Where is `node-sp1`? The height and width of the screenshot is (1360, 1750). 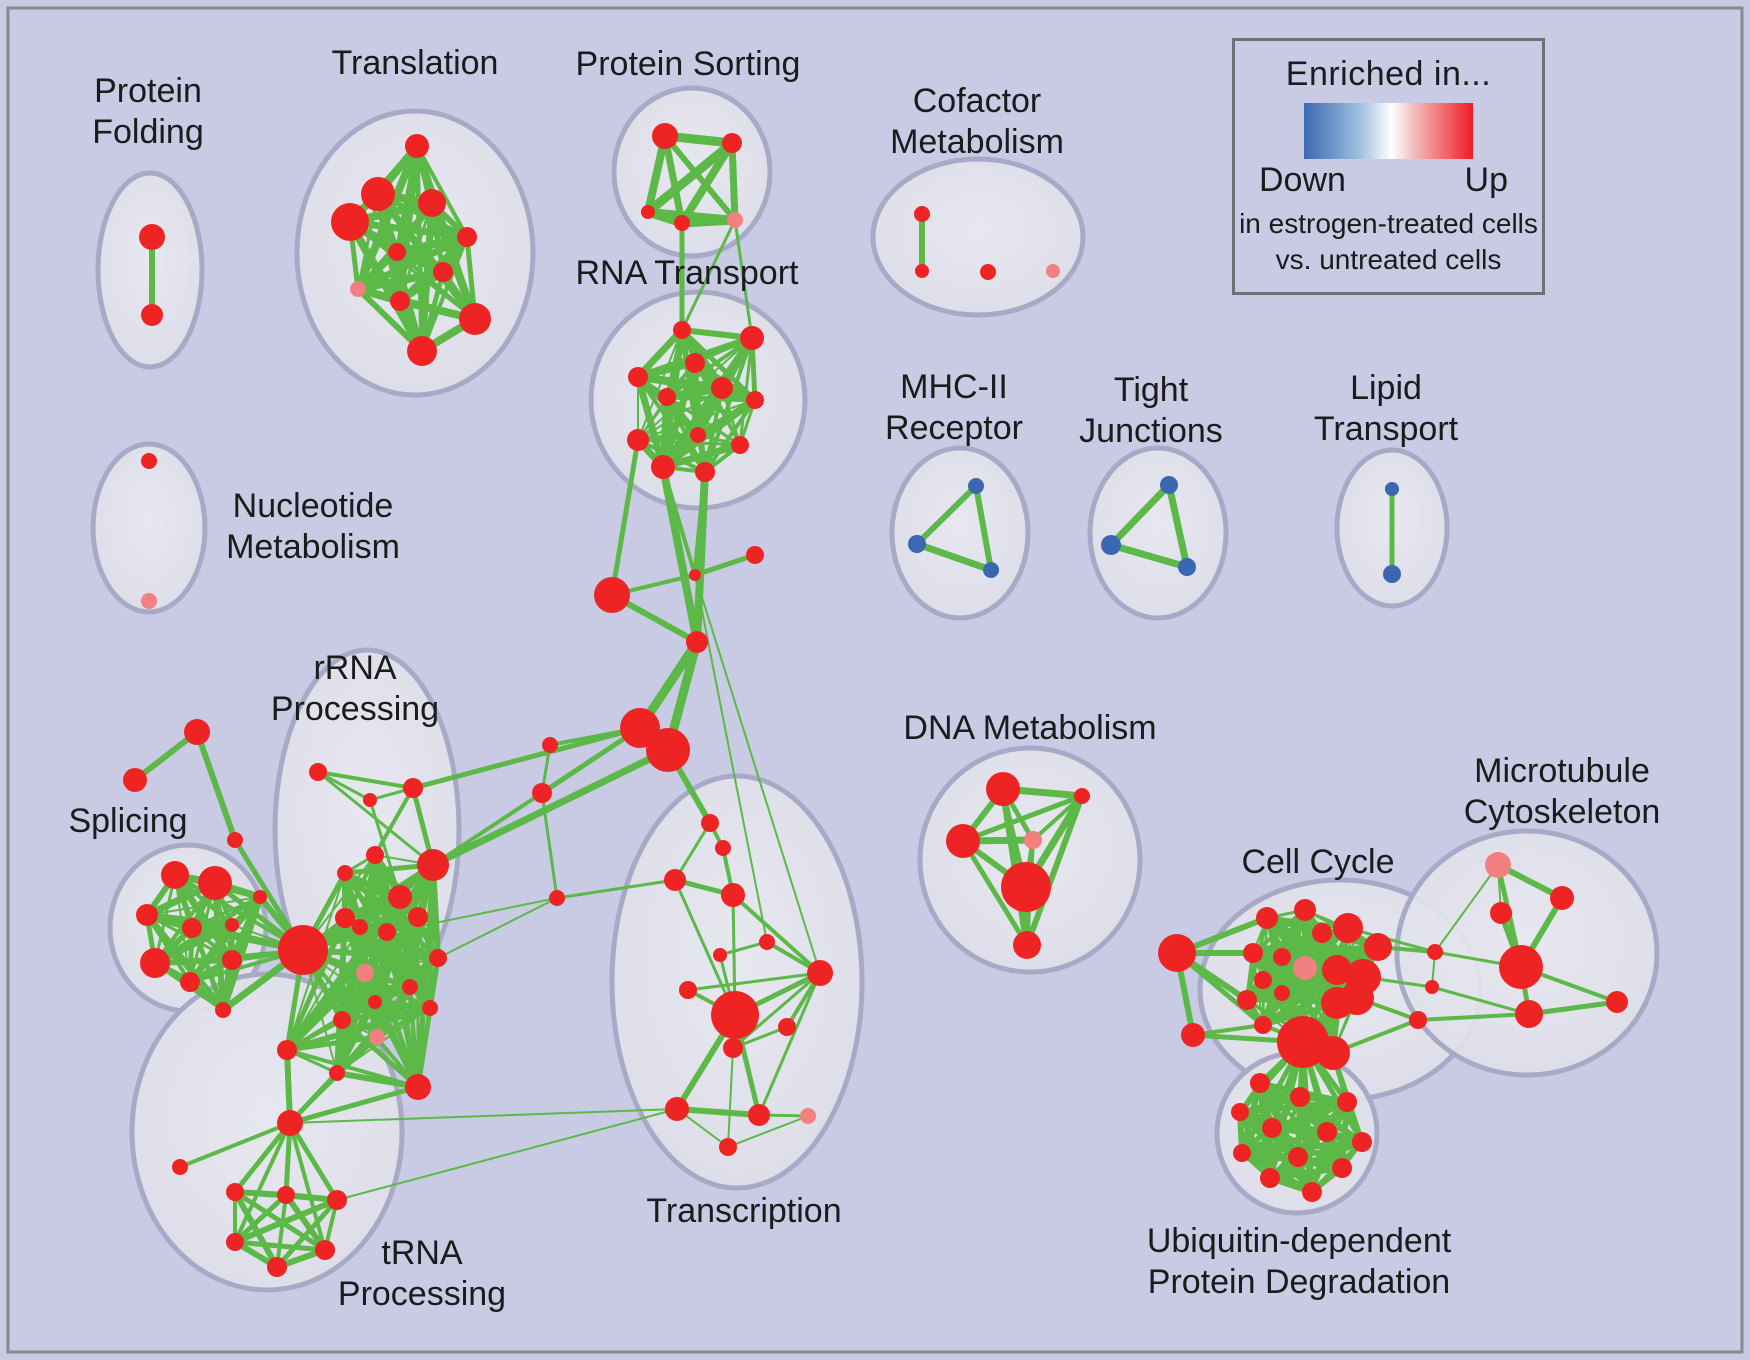
node-sp1 is located at coordinates (175, 875).